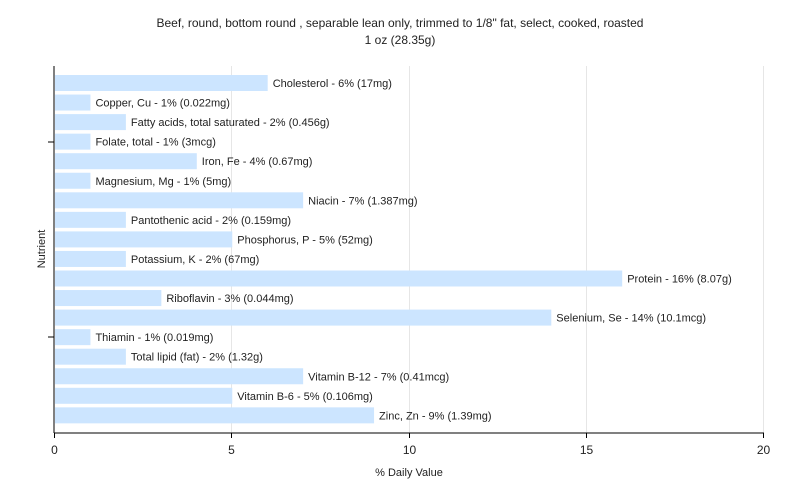 The height and width of the screenshot is (500, 800). I want to click on x-axis-ticks: 0 5 10 15 20, so click(410, 445).